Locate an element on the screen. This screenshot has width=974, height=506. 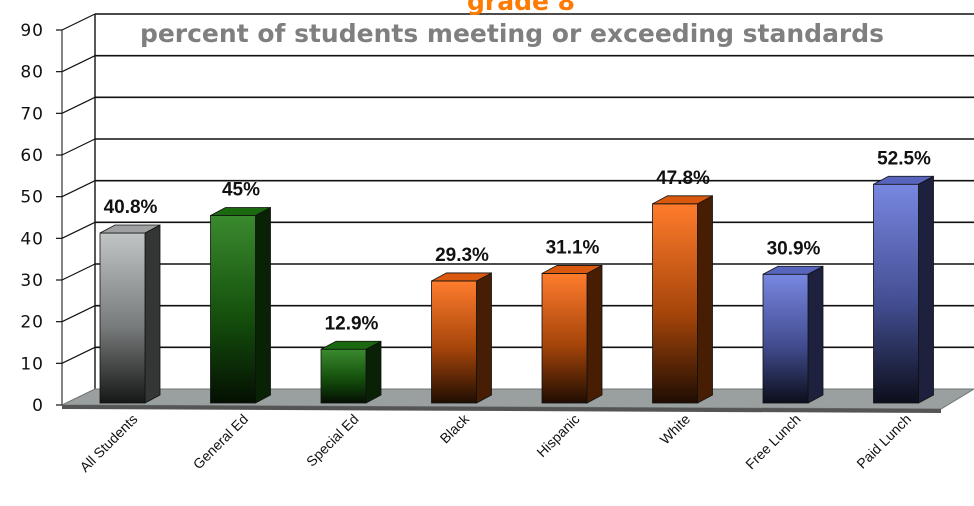
category-label: All Students is located at coordinates (108, 443).